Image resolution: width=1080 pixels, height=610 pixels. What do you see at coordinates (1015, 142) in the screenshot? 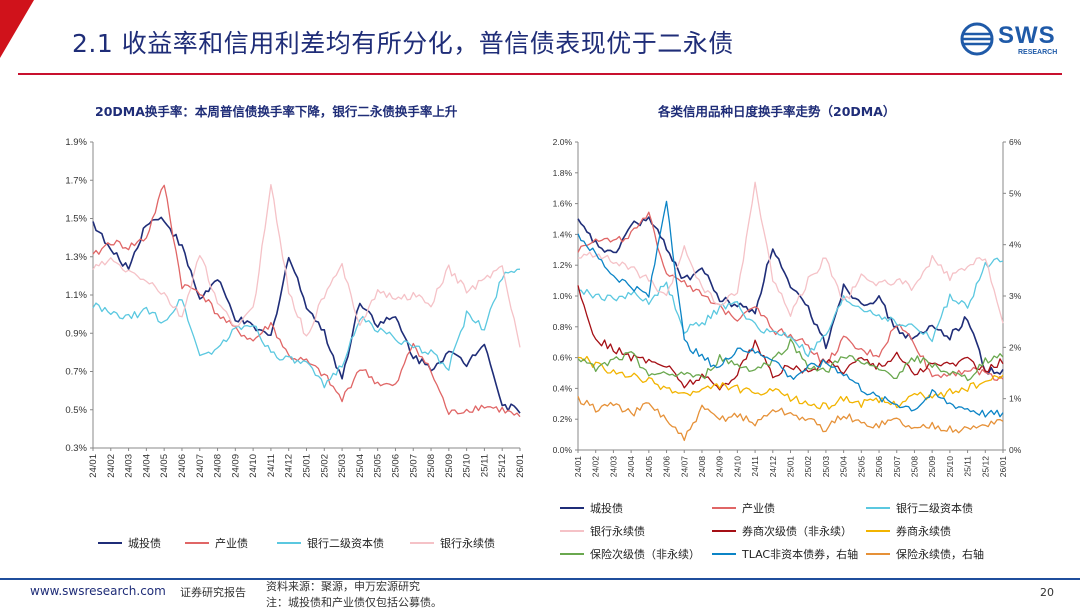
I see `y-right-tick-label: 6%` at bounding box center [1015, 142].